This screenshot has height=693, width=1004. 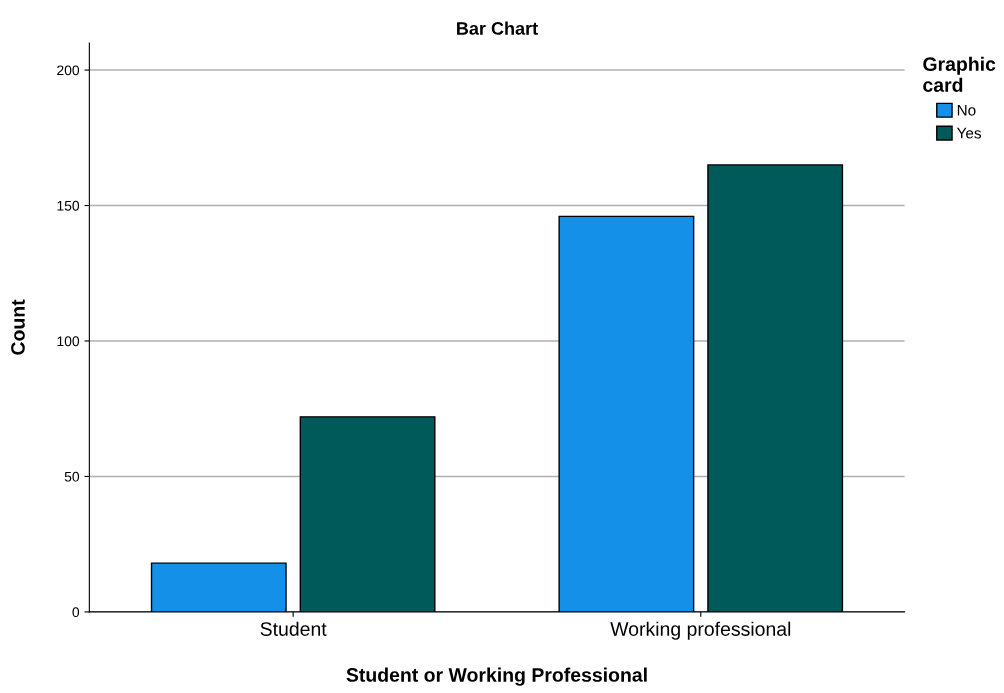 What do you see at coordinates (68, 341) in the screenshot?
I see `y-tick-label: 100` at bounding box center [68, 341].